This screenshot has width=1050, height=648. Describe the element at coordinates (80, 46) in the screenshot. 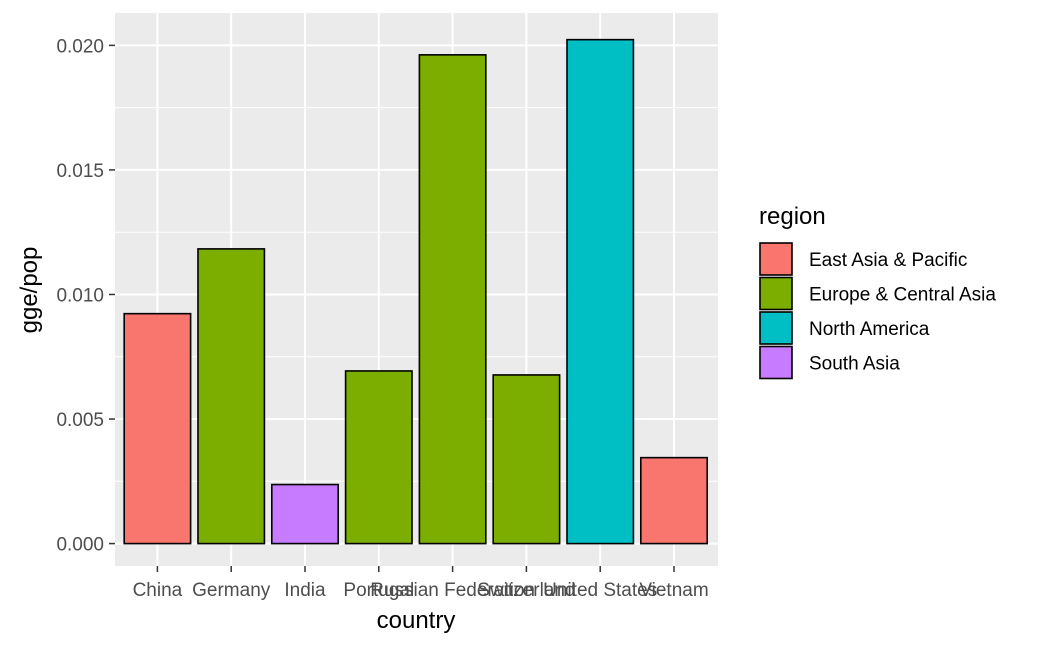

I see `y-tick-label: 0.020` at that location.